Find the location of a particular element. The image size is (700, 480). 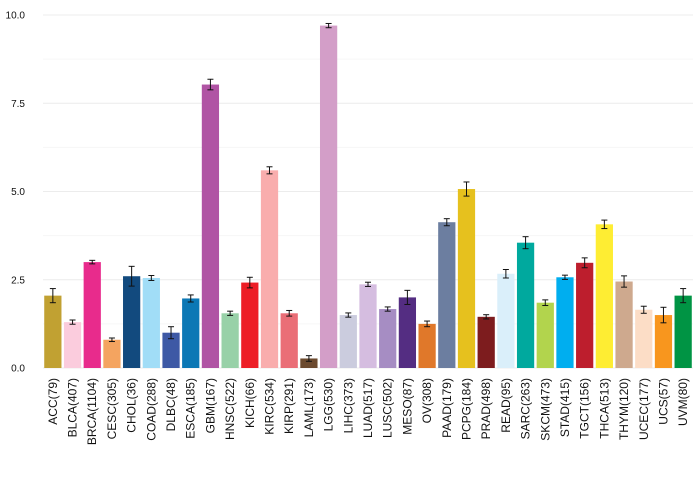

y-tick-label: 7.5 is located at coordinates (18, 104).